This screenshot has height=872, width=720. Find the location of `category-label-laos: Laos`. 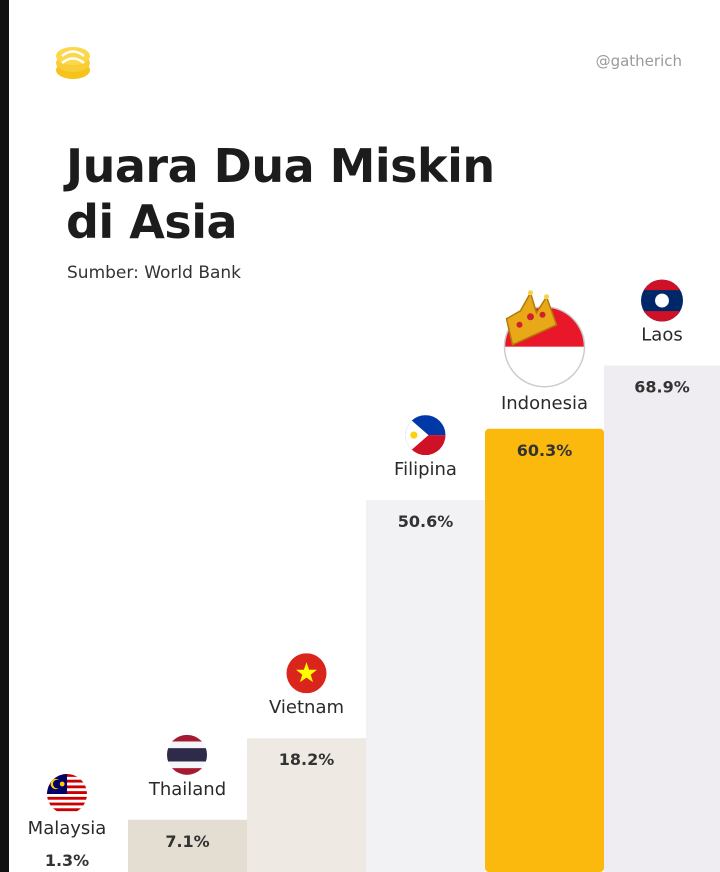

category-label-laos: Laos is located at coordinates (661, 335).